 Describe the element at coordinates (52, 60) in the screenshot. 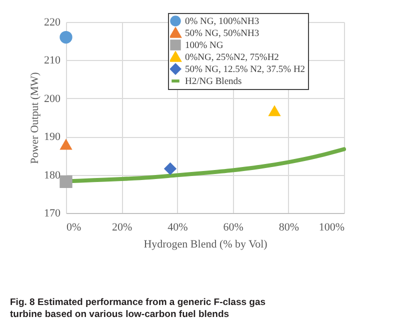

I see `y-tick-label: 210` at that location.